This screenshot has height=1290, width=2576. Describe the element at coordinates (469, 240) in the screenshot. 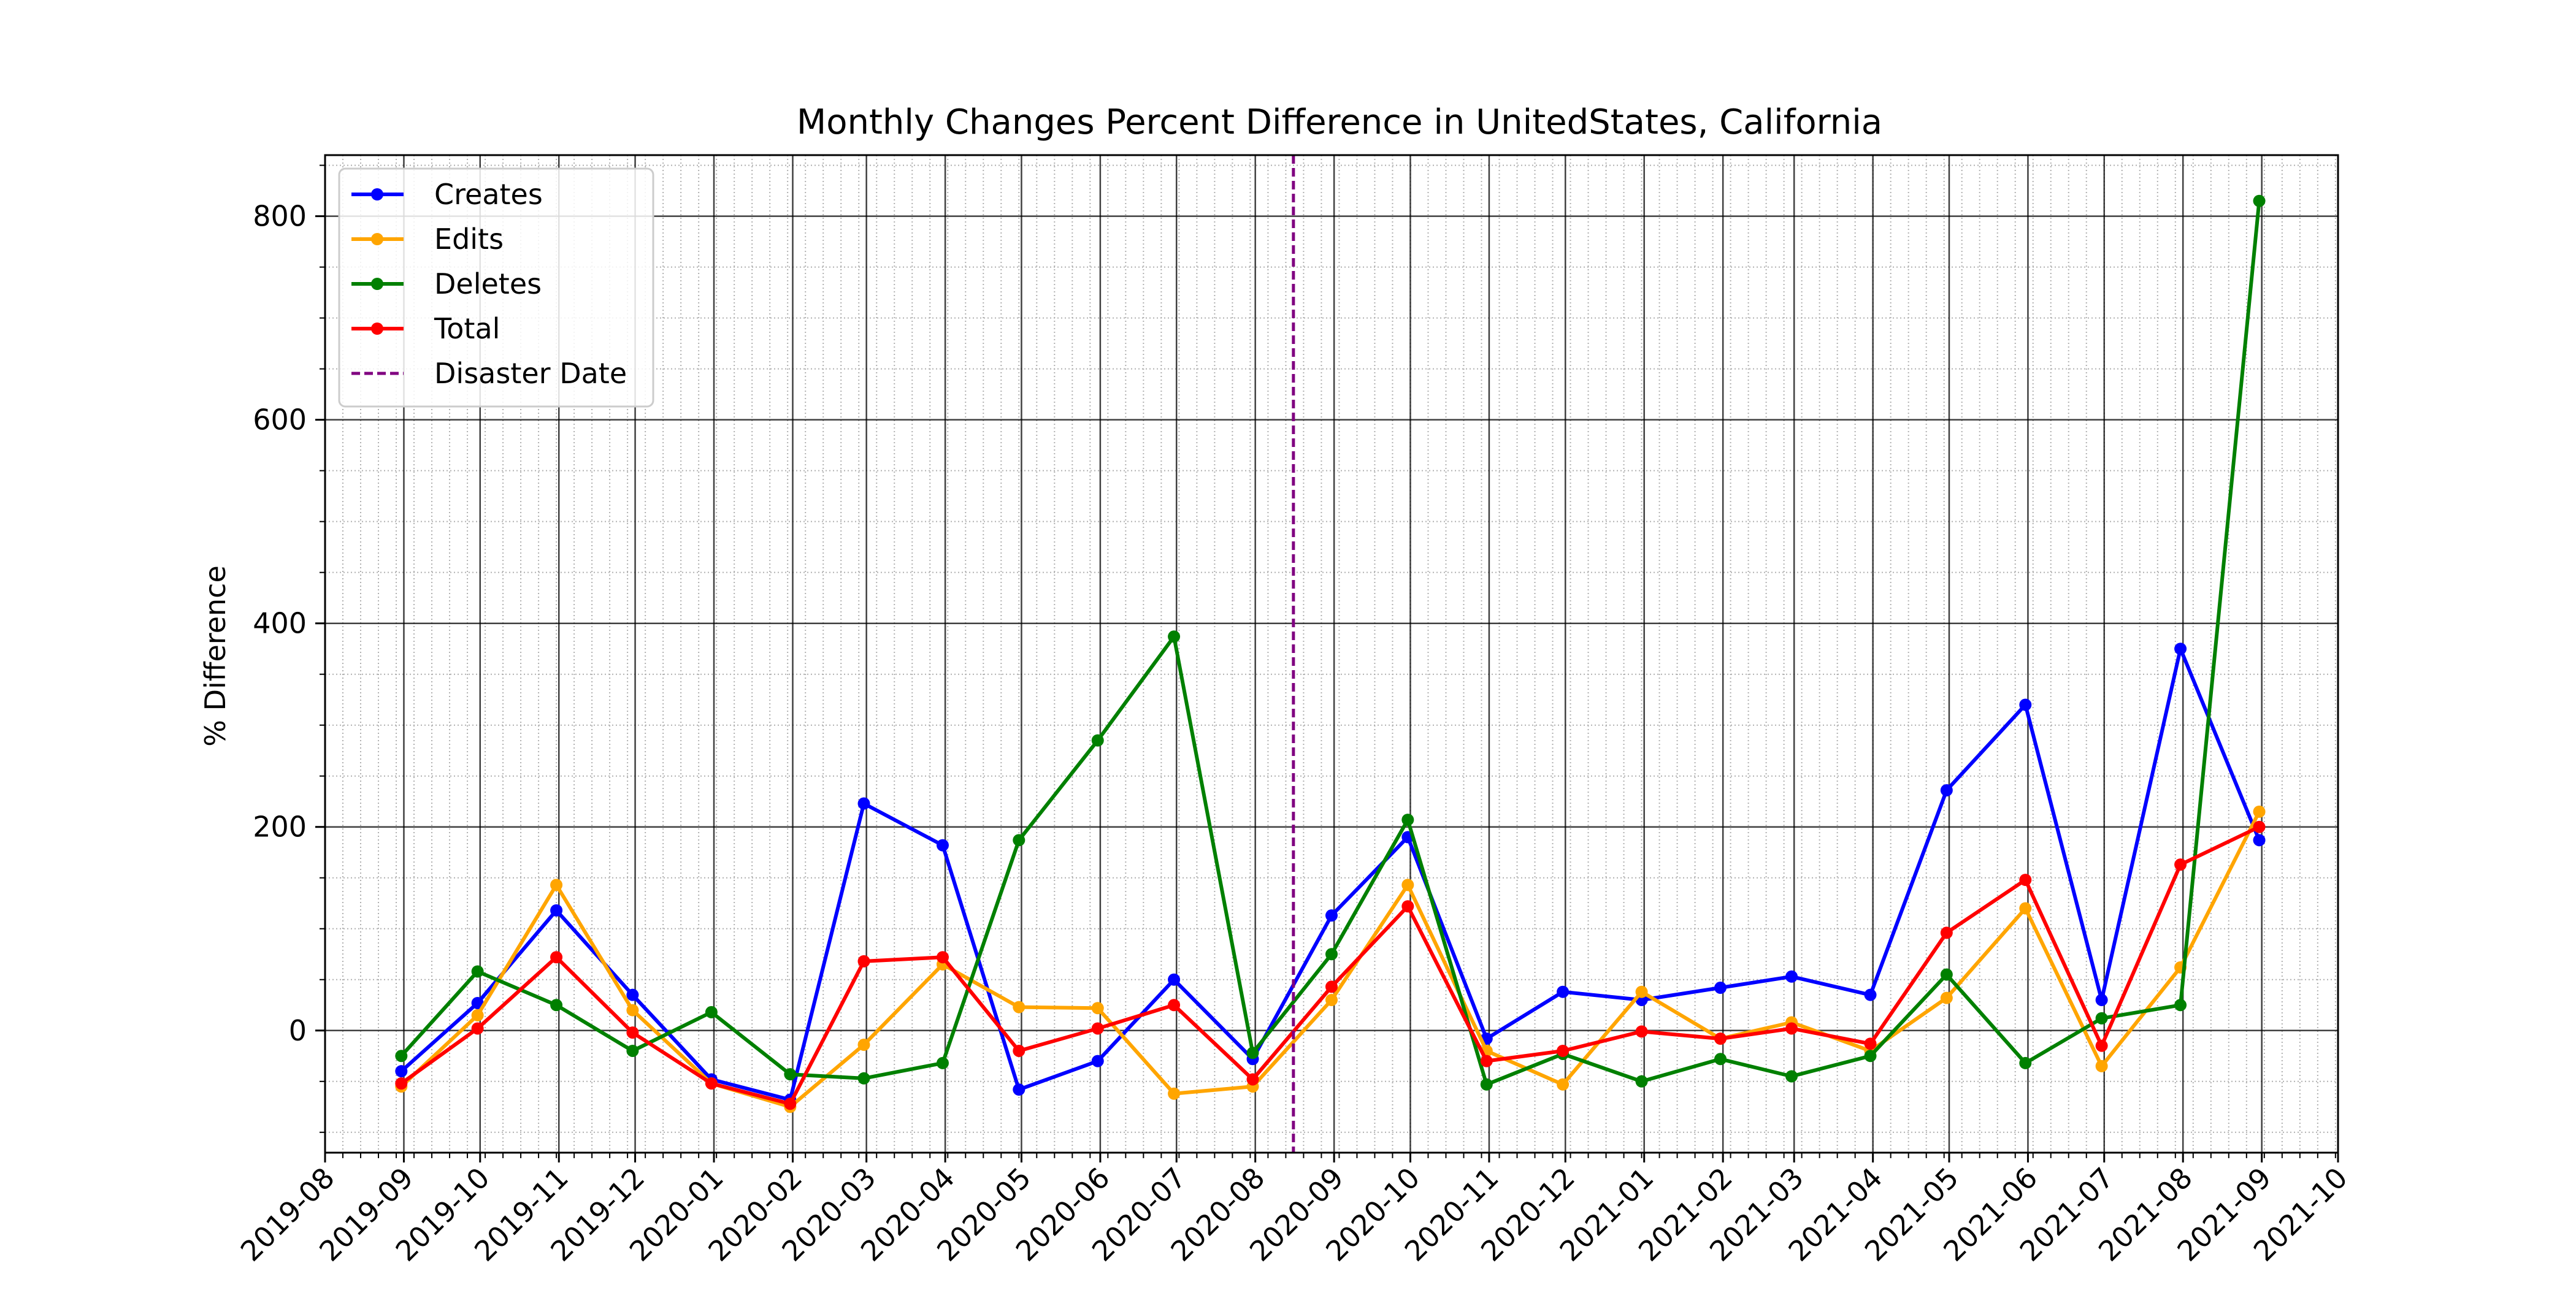

I see `legend-label: Edits` at that location.